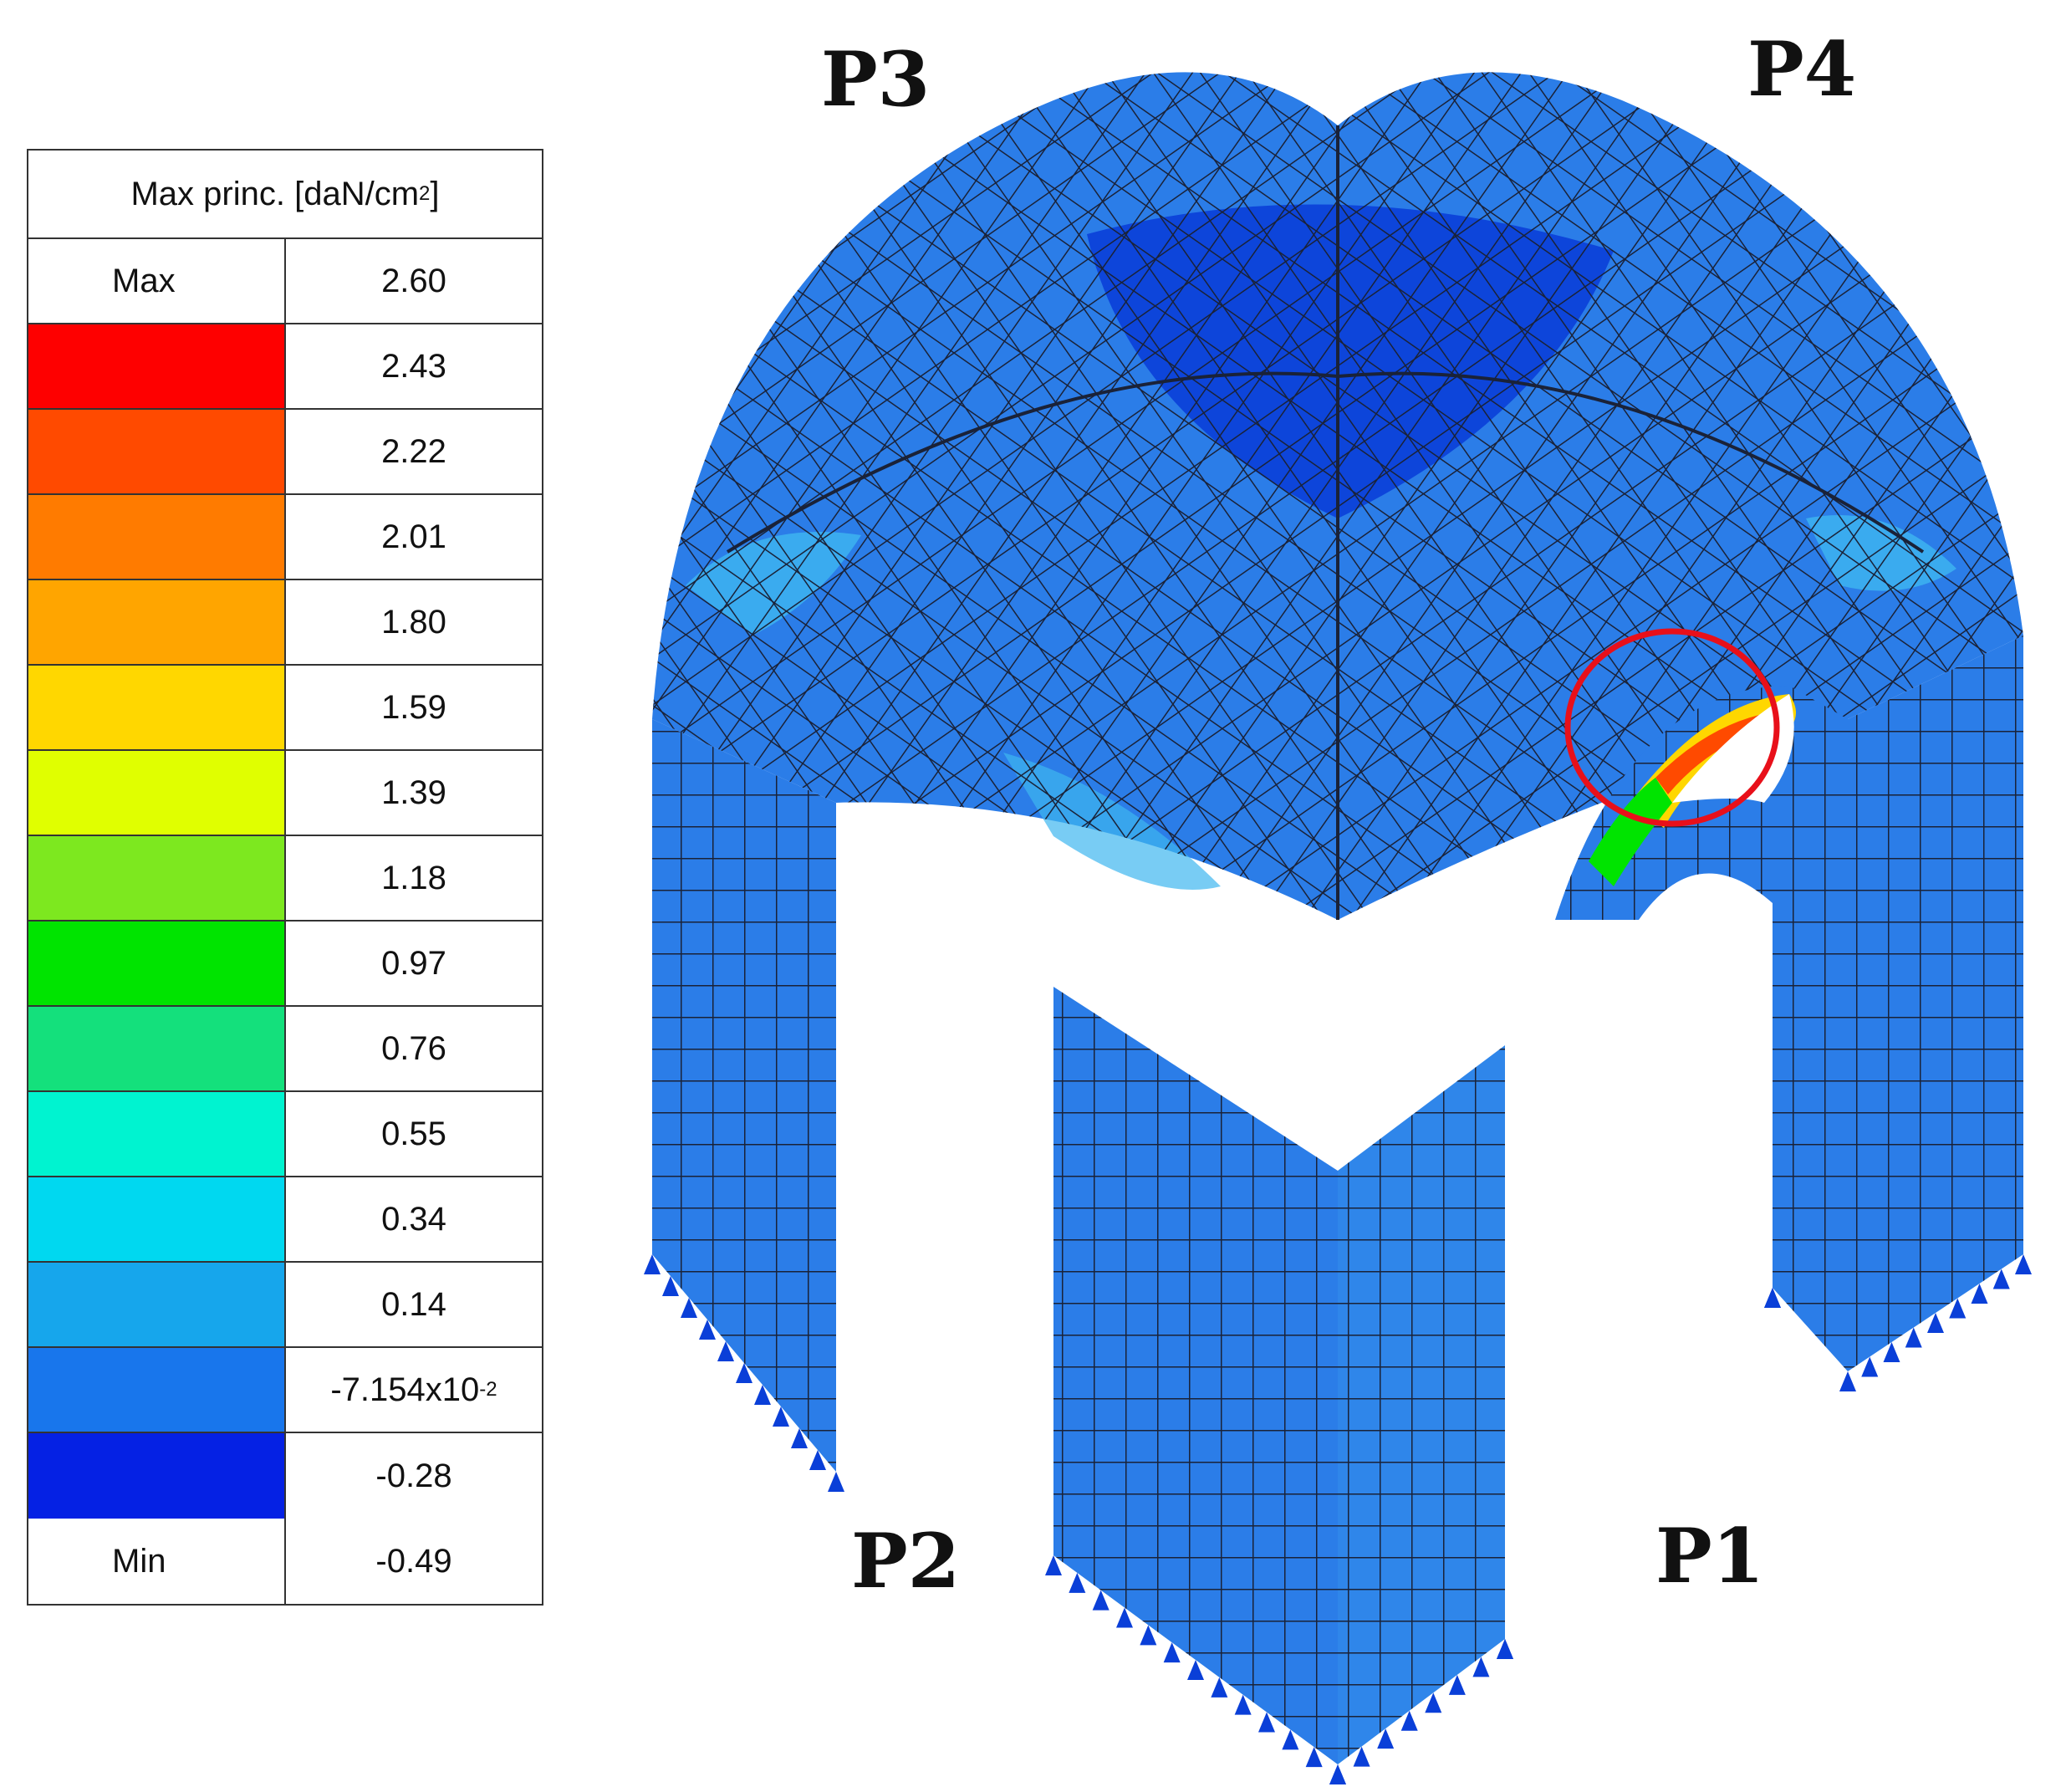 The width and height of the screenshot is (2066, 1792). I want to click on legend-band-value: 0.76, so click(413, 1048).